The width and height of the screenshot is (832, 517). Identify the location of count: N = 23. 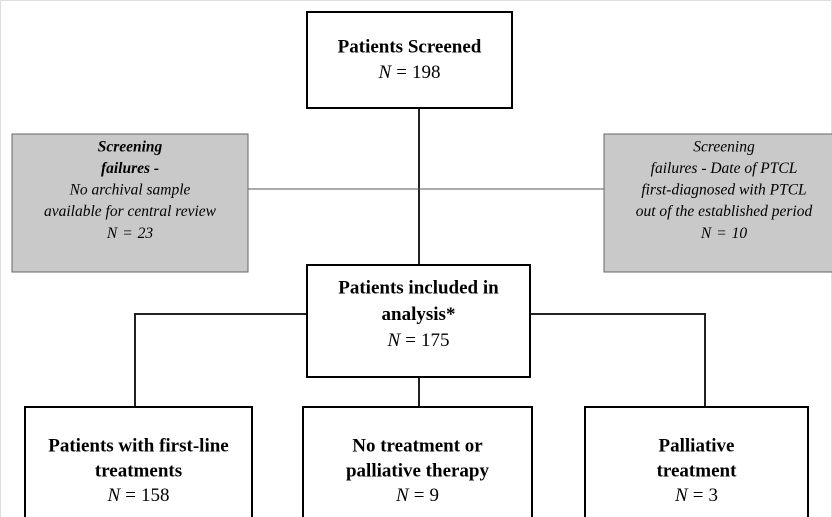
(130, 233).